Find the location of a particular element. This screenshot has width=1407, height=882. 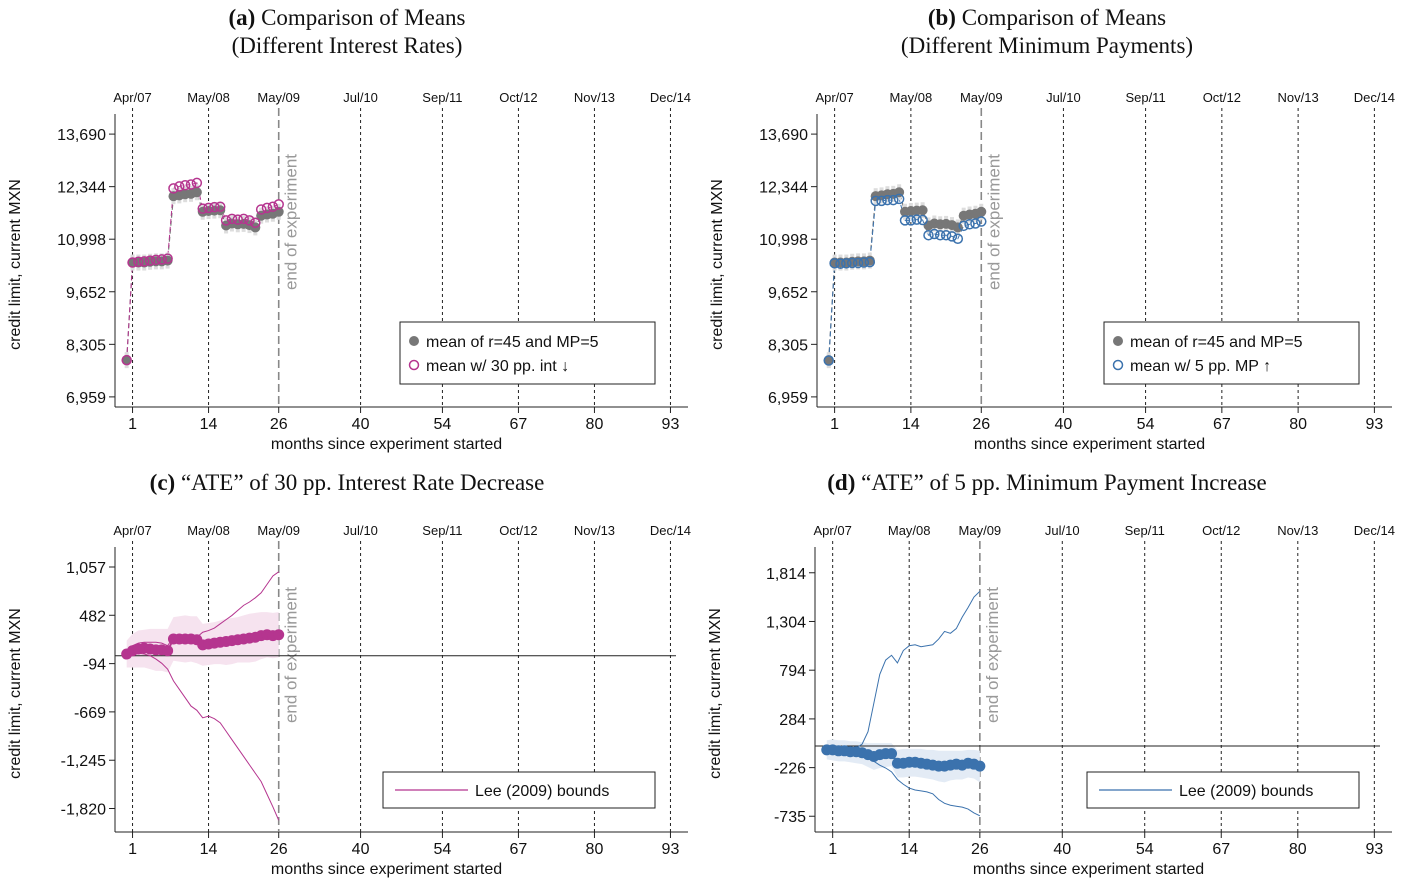

y-tick-label: 10,998 is located at coordinates (783, 240).